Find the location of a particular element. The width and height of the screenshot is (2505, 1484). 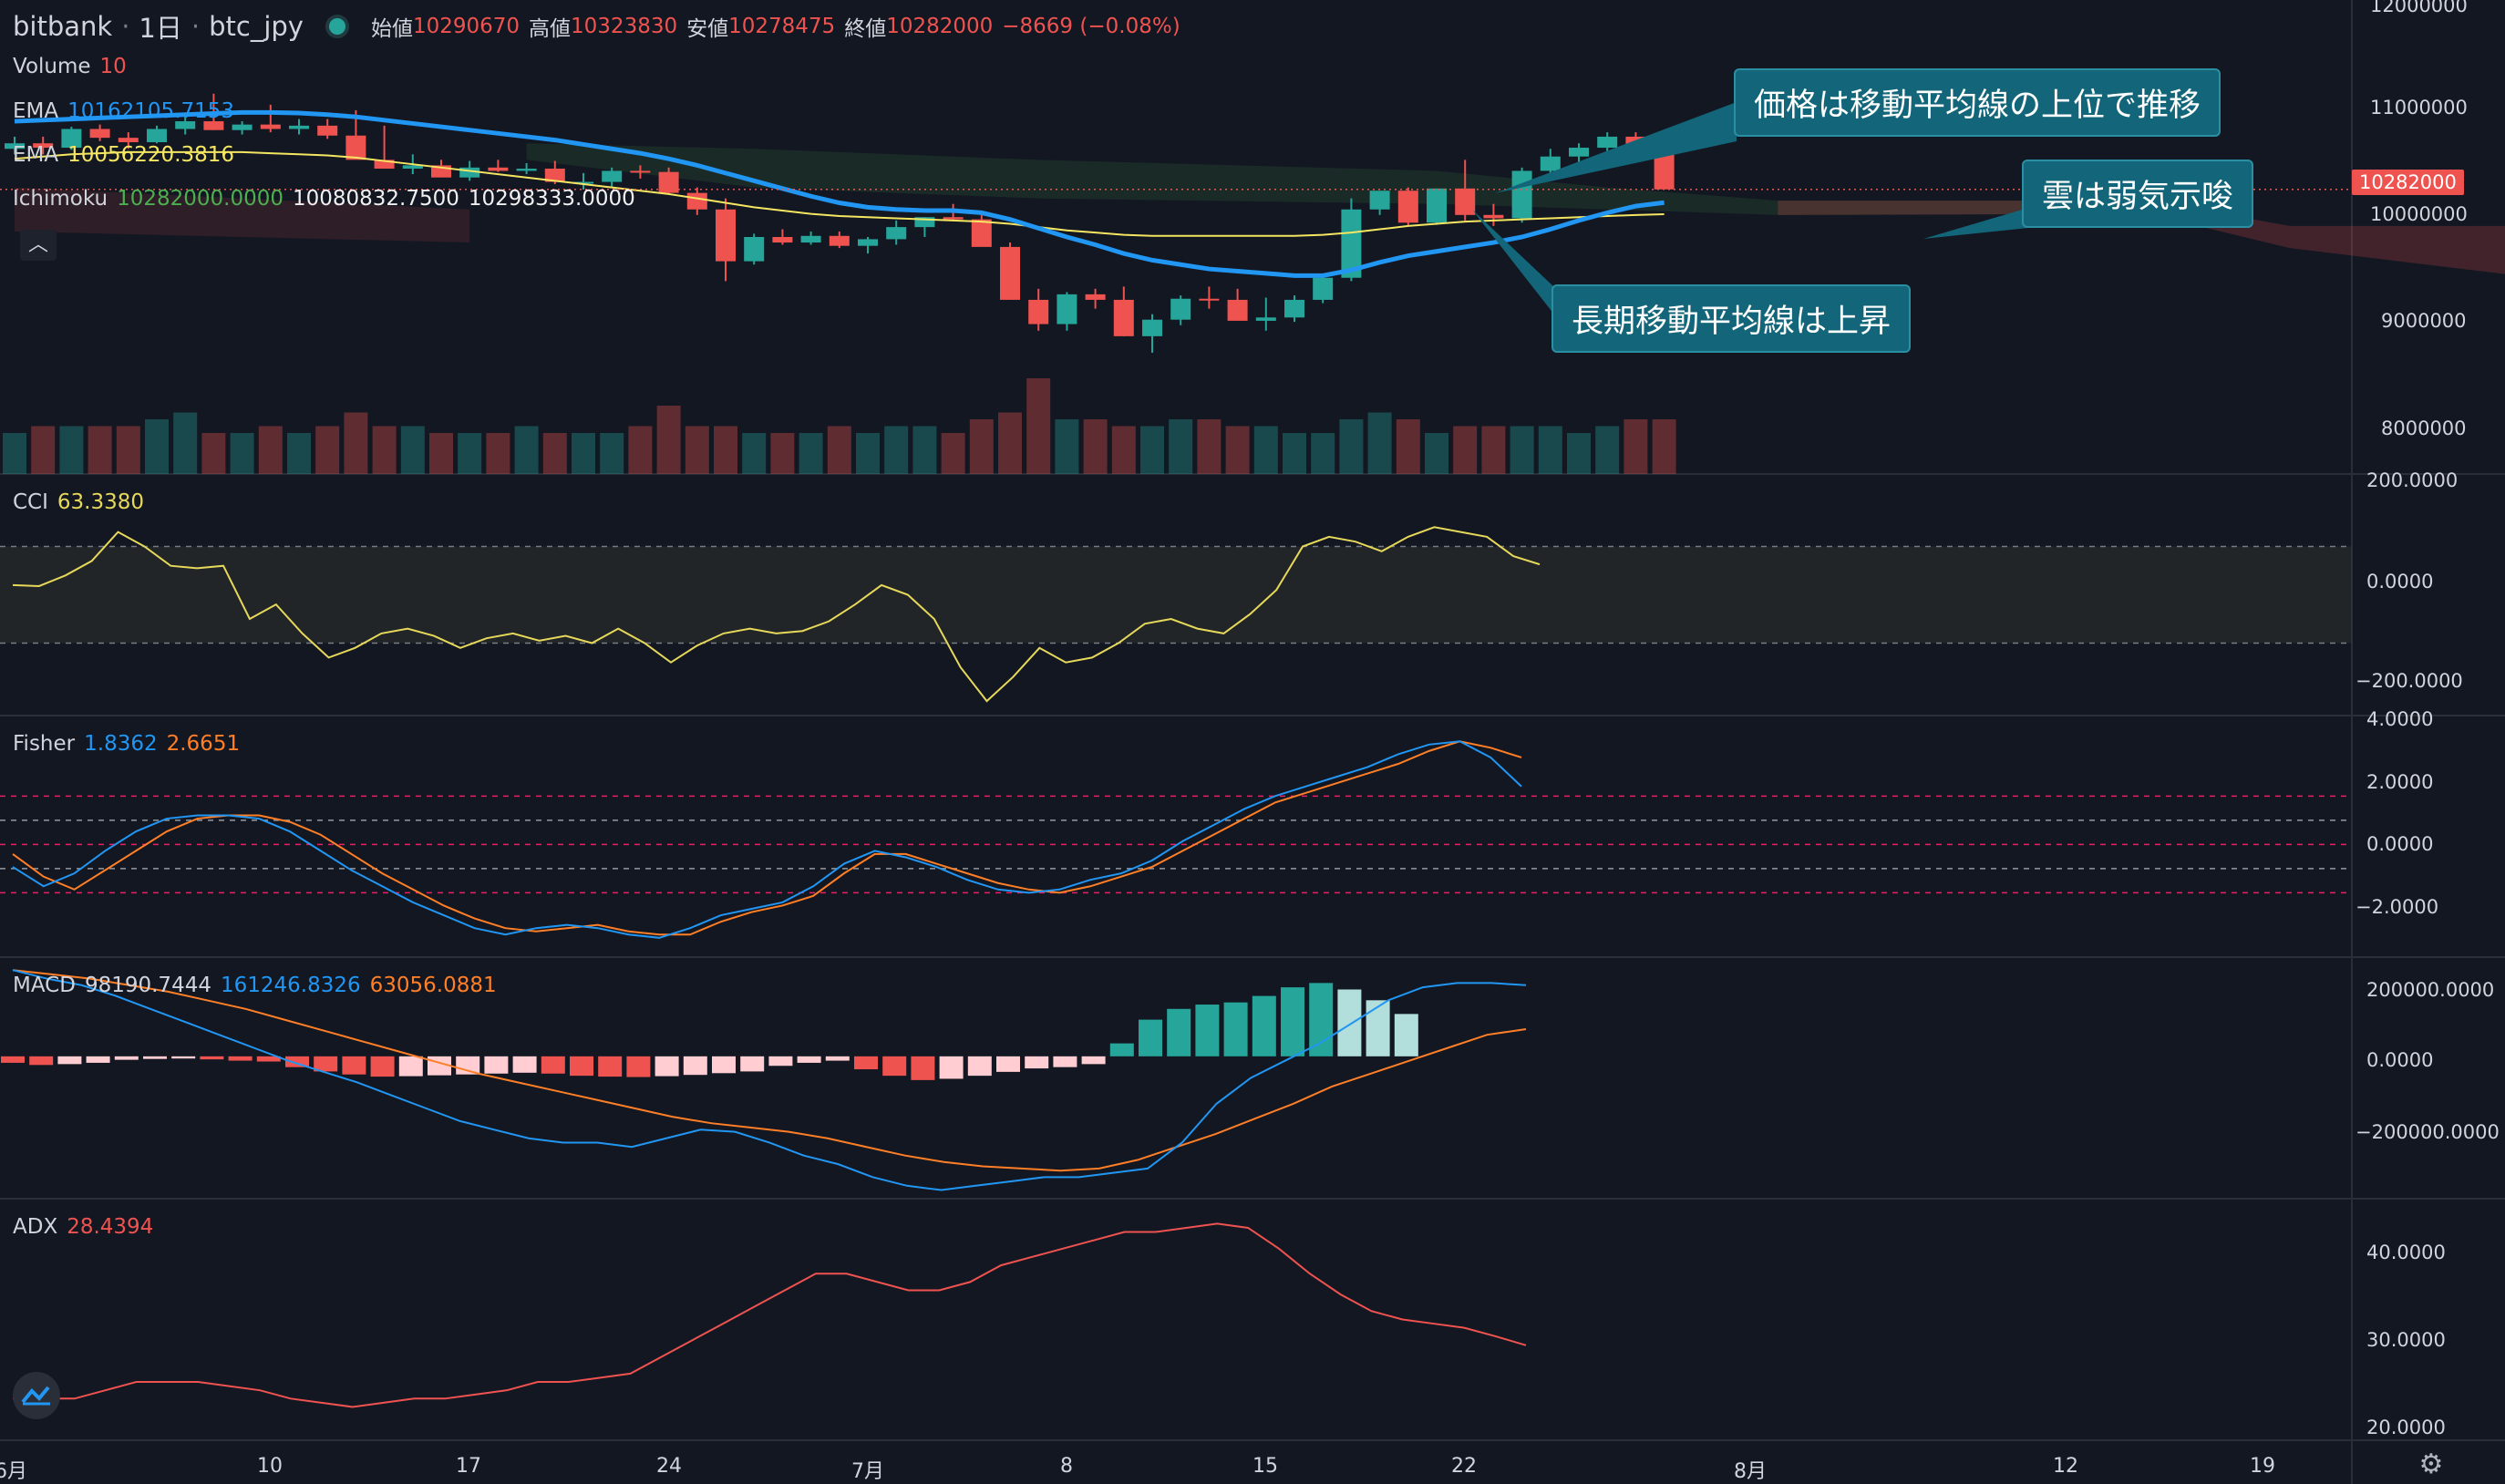

time-axis-label: 12 is located at coordinates (2065, 1466).